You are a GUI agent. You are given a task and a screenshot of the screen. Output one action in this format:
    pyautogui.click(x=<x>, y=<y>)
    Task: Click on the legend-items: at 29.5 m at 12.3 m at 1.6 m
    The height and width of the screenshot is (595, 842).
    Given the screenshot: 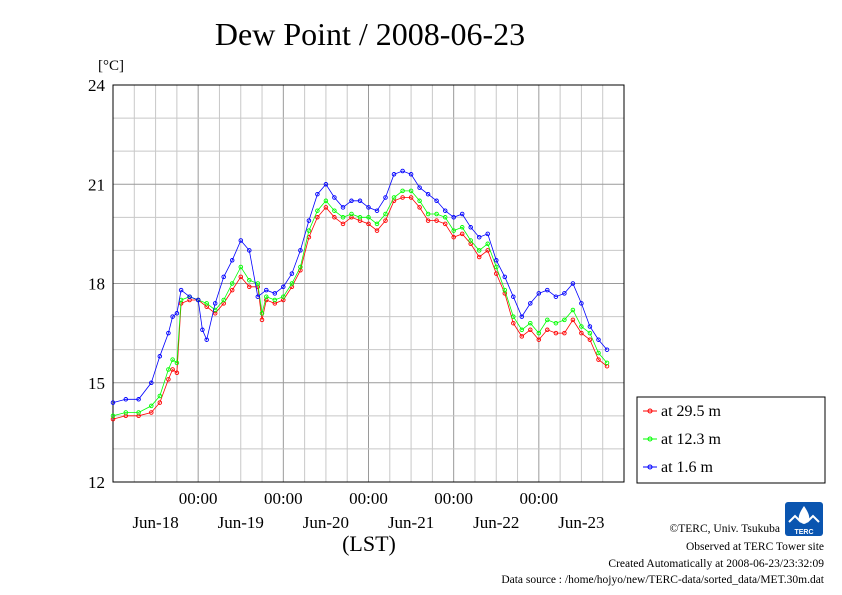 What is the action you would take?
    pyautogui.click(x=682, y=439)
    